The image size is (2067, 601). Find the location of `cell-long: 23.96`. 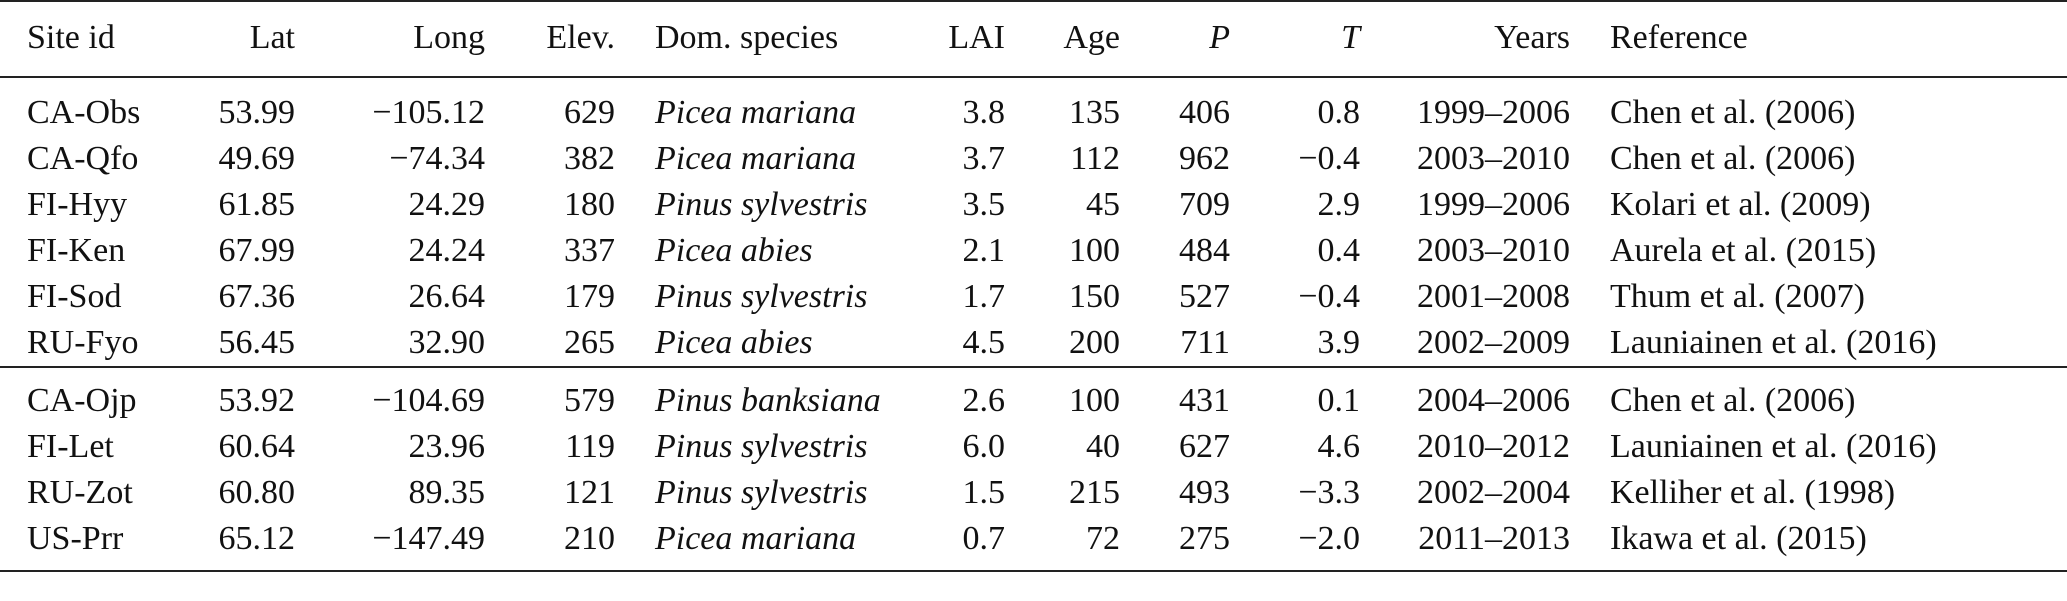

cell-long: 23.96 is located at coordinates (447, 446).